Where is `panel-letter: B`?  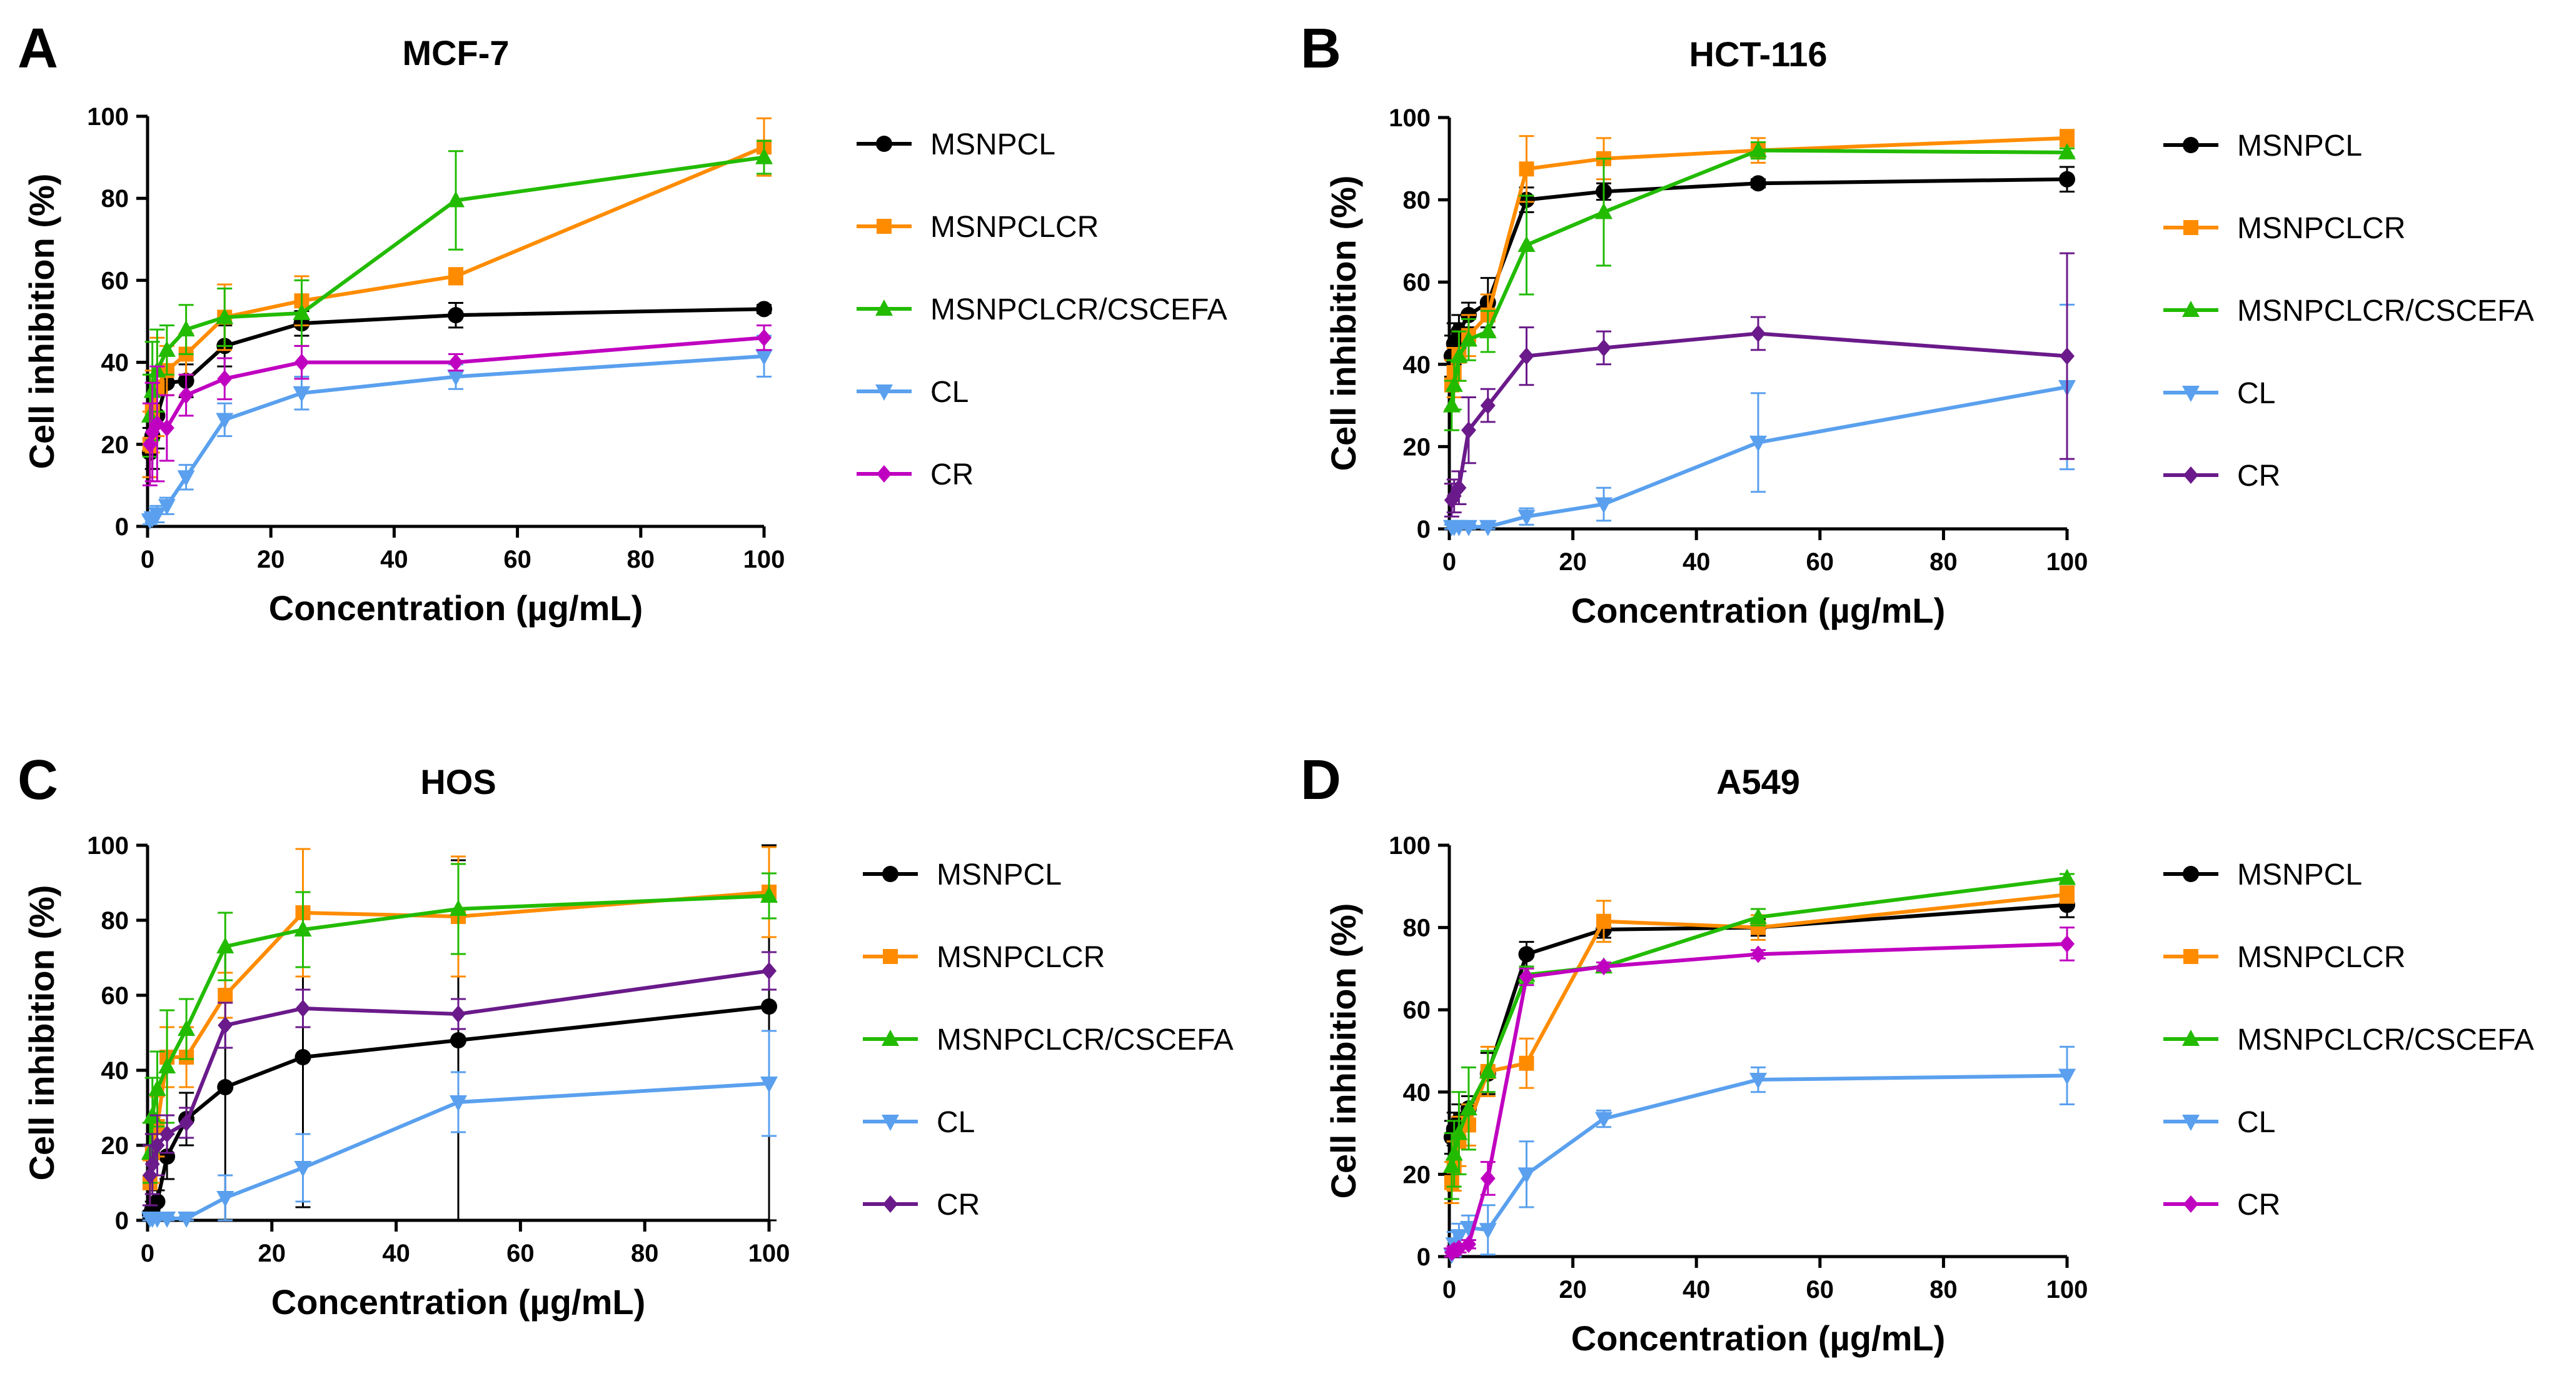
panel-letter: B is located at coordinates (1321, 49).